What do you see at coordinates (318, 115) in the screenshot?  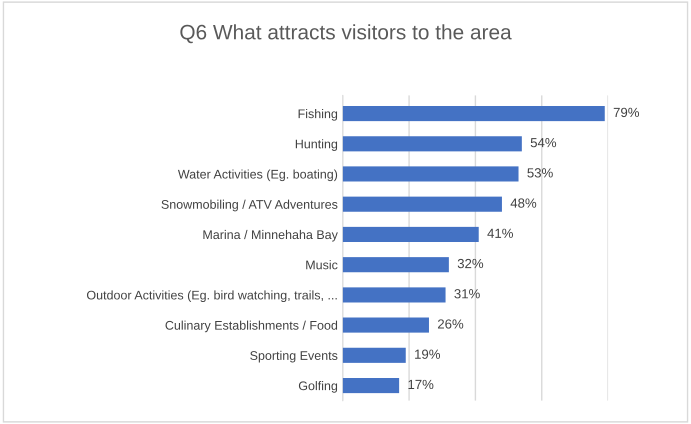 I see `y-tick-label: Fishing` at bounding box center [318, 115].